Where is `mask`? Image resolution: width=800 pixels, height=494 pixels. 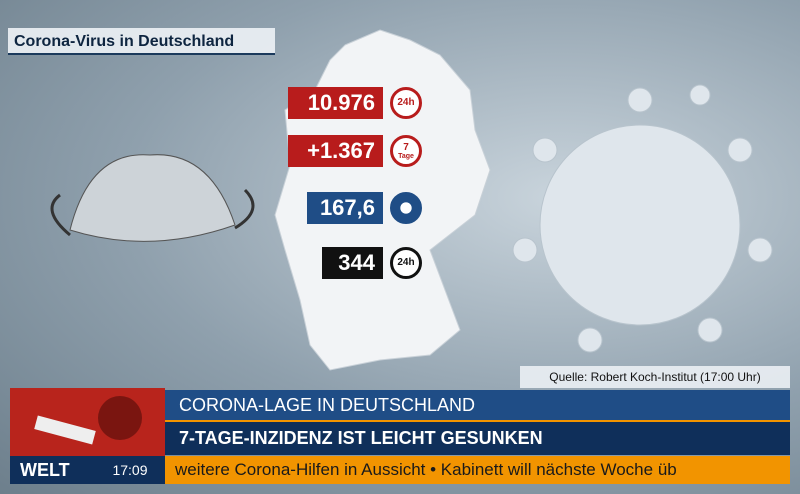
mask is located at coordinates (152, 198).